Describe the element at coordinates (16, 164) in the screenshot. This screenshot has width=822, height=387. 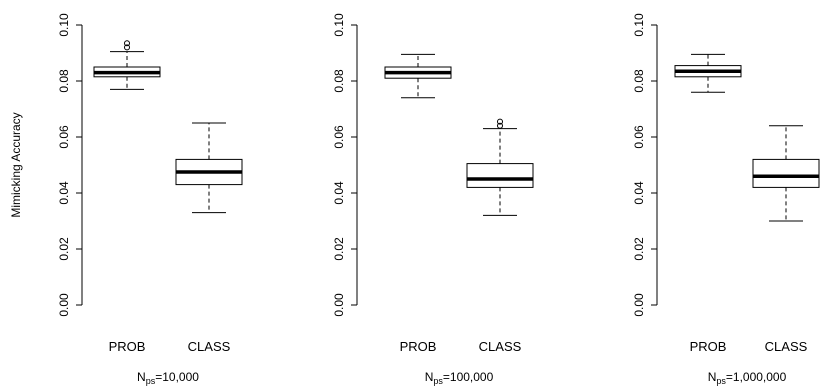
I see `y-axis-label: Mimicking Accuracy` at that location.